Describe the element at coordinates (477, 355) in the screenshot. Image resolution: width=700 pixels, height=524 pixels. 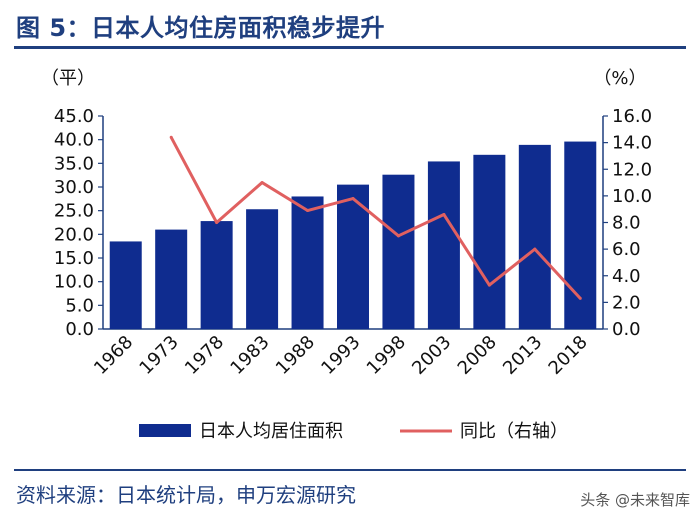
I see `x-tick-label: 2008` at that location.